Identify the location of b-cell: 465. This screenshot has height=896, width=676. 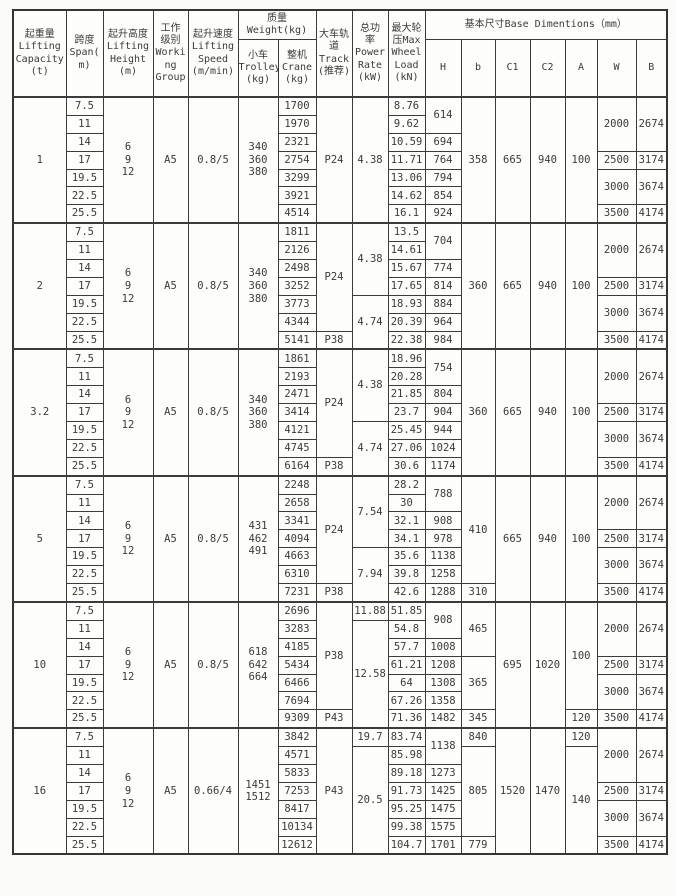
(478, 628).